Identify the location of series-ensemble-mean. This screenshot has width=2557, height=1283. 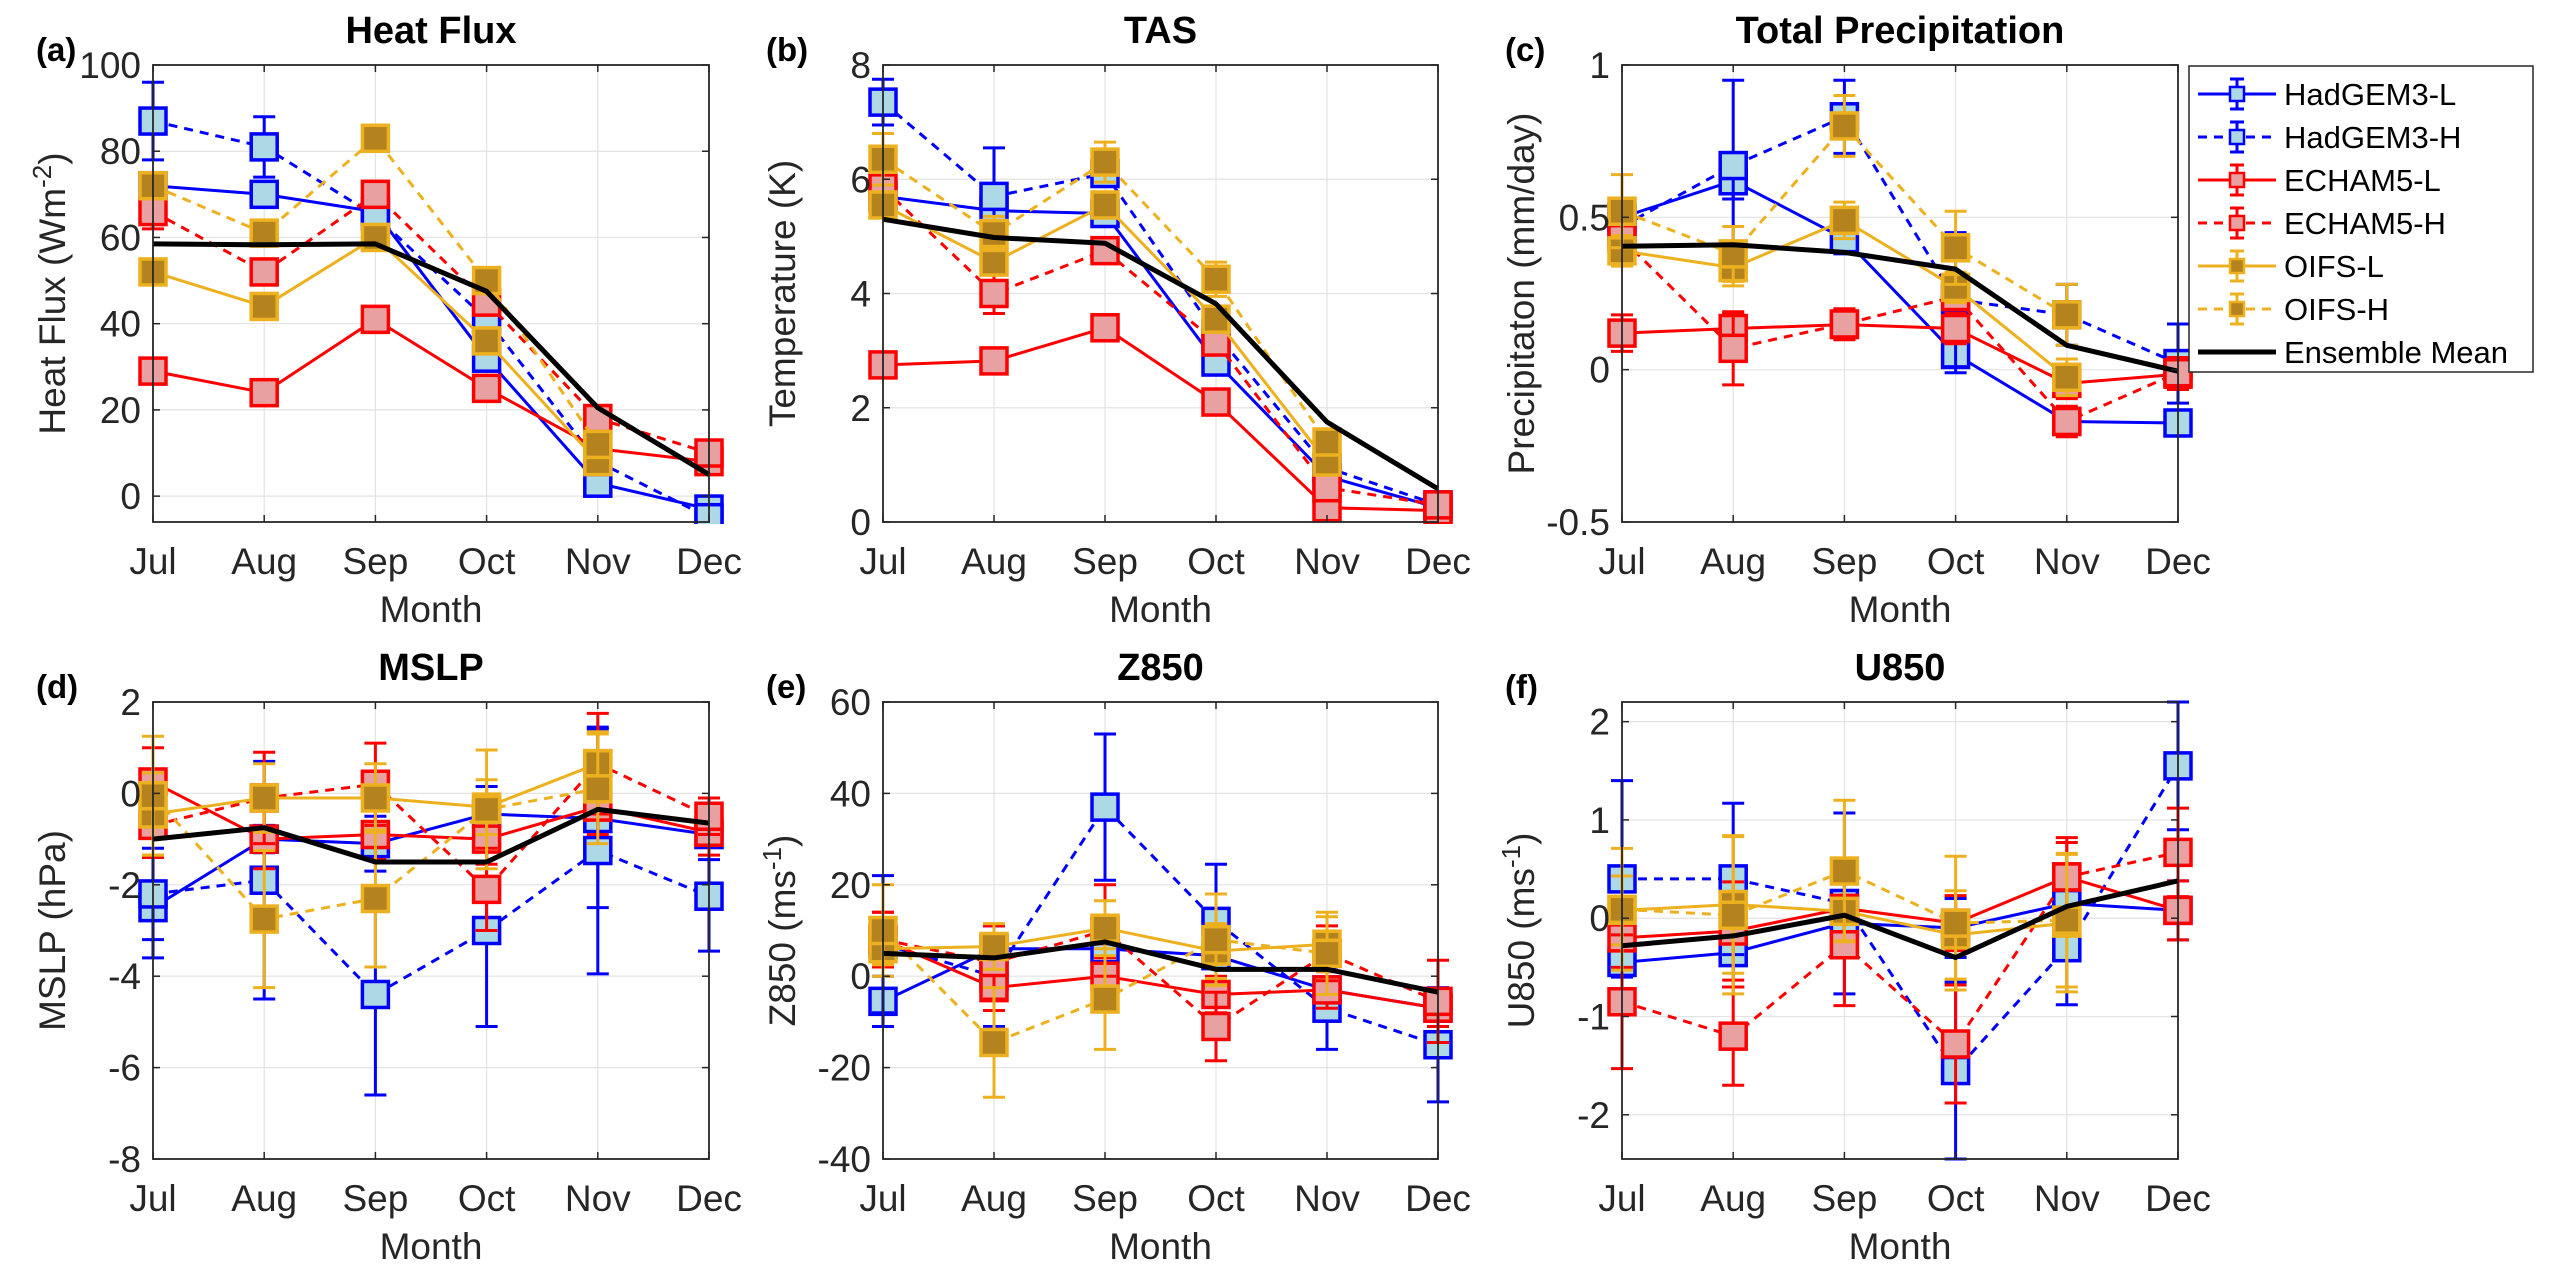
(431, 359).